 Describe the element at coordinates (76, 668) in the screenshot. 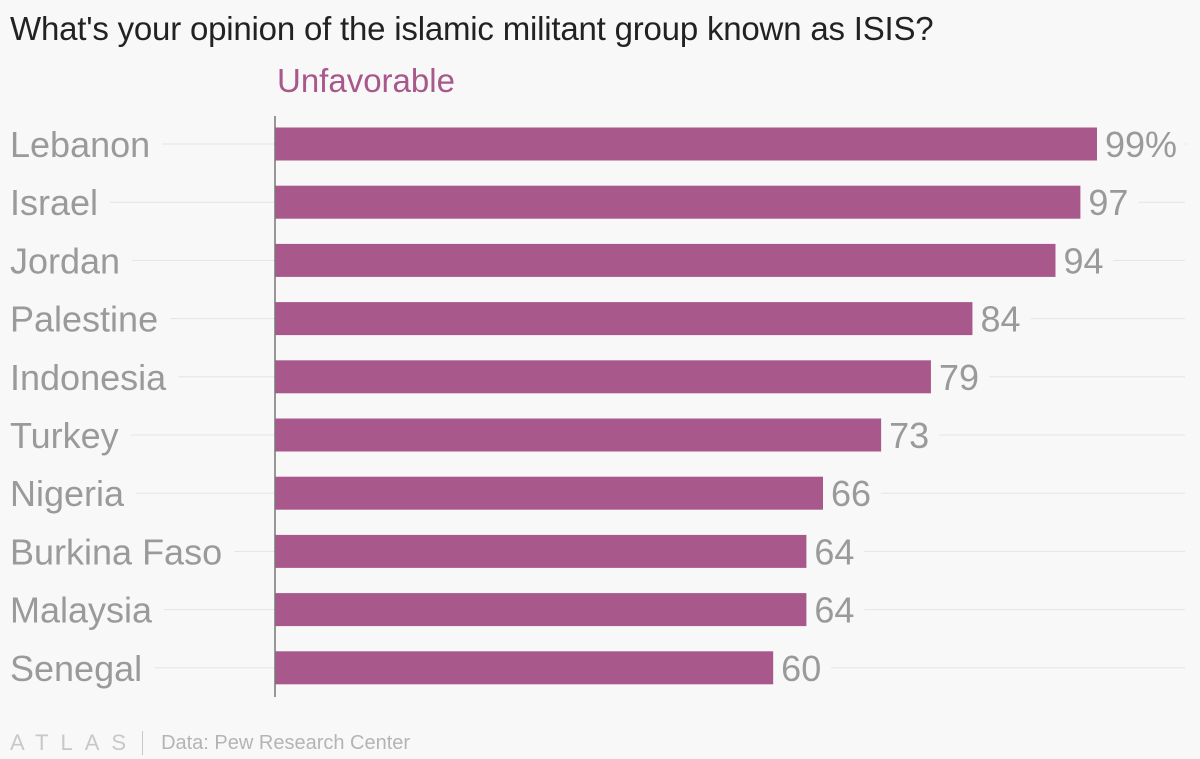

I see `category-label: Senegal` at that location.